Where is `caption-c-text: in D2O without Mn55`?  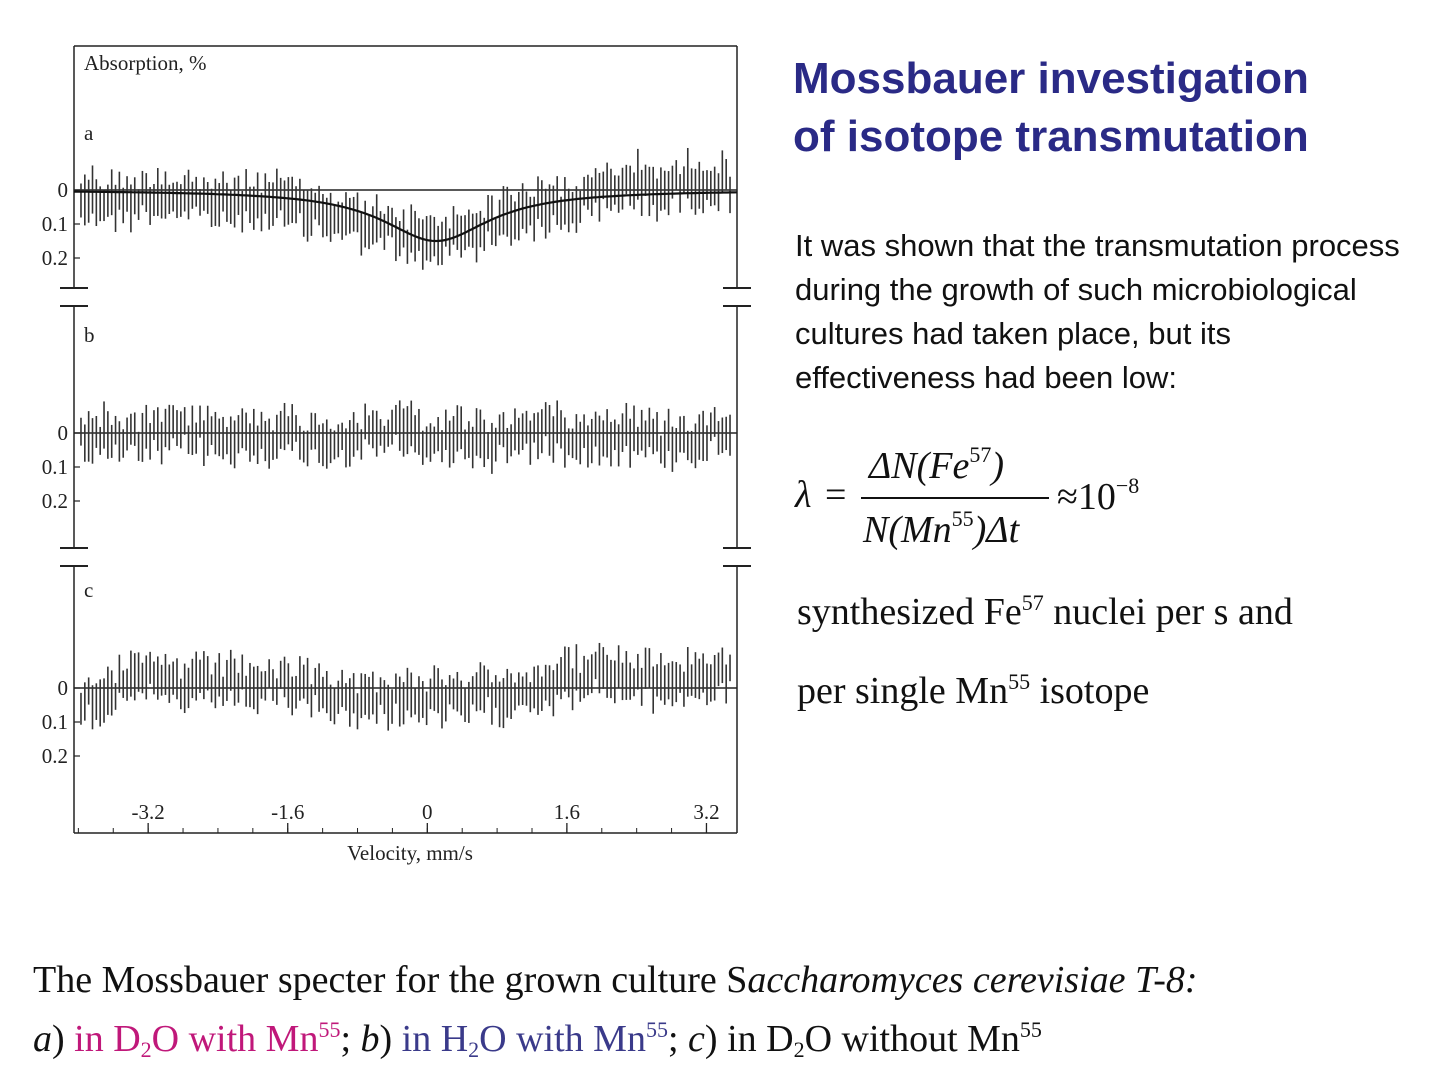
caption-c-text: in D2O without Mn55 is located at coordinates (884, 1039).